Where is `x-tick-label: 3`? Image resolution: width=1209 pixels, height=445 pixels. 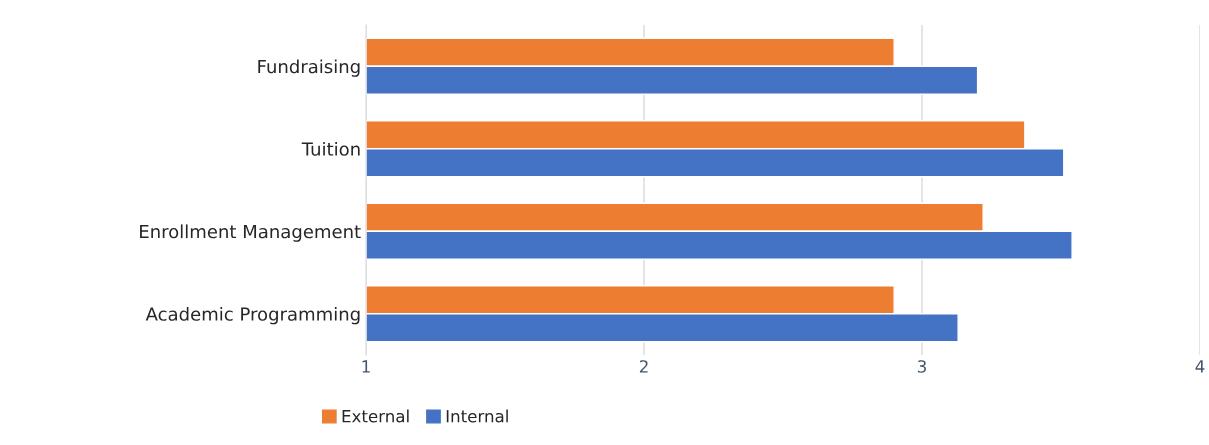 x-tick-label: 3 is located at coordinates (921, 366).